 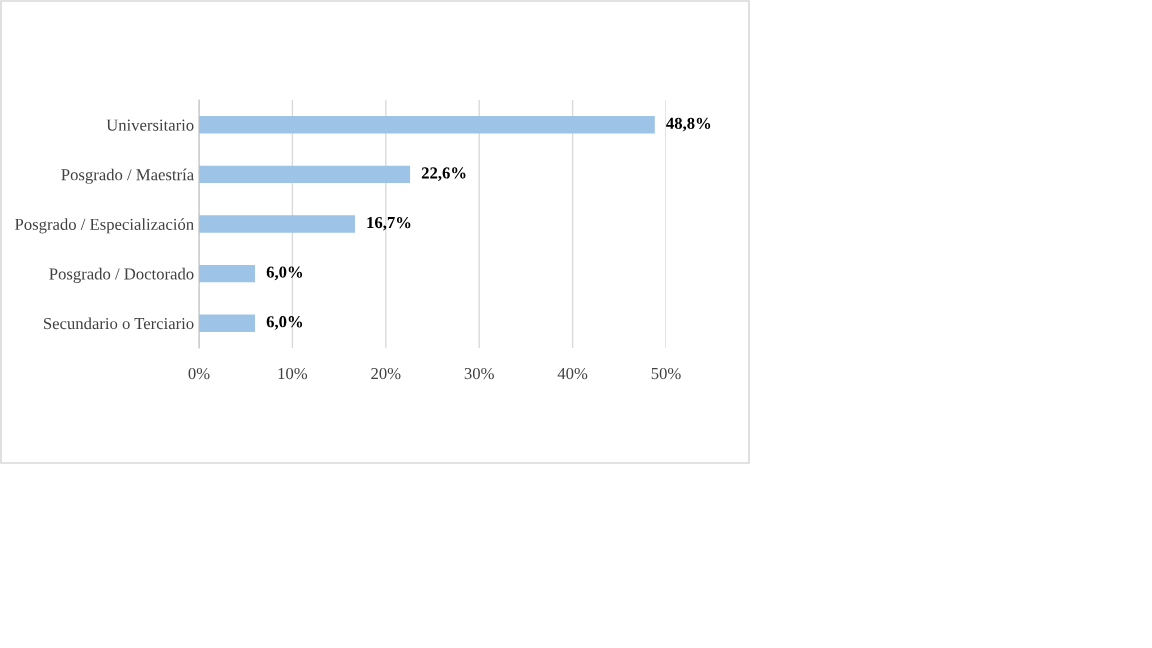 What do you see at coordinates (389, 223) in the screenshot?
I see `data-label: 16,7%` at bounding box center [389, 223].